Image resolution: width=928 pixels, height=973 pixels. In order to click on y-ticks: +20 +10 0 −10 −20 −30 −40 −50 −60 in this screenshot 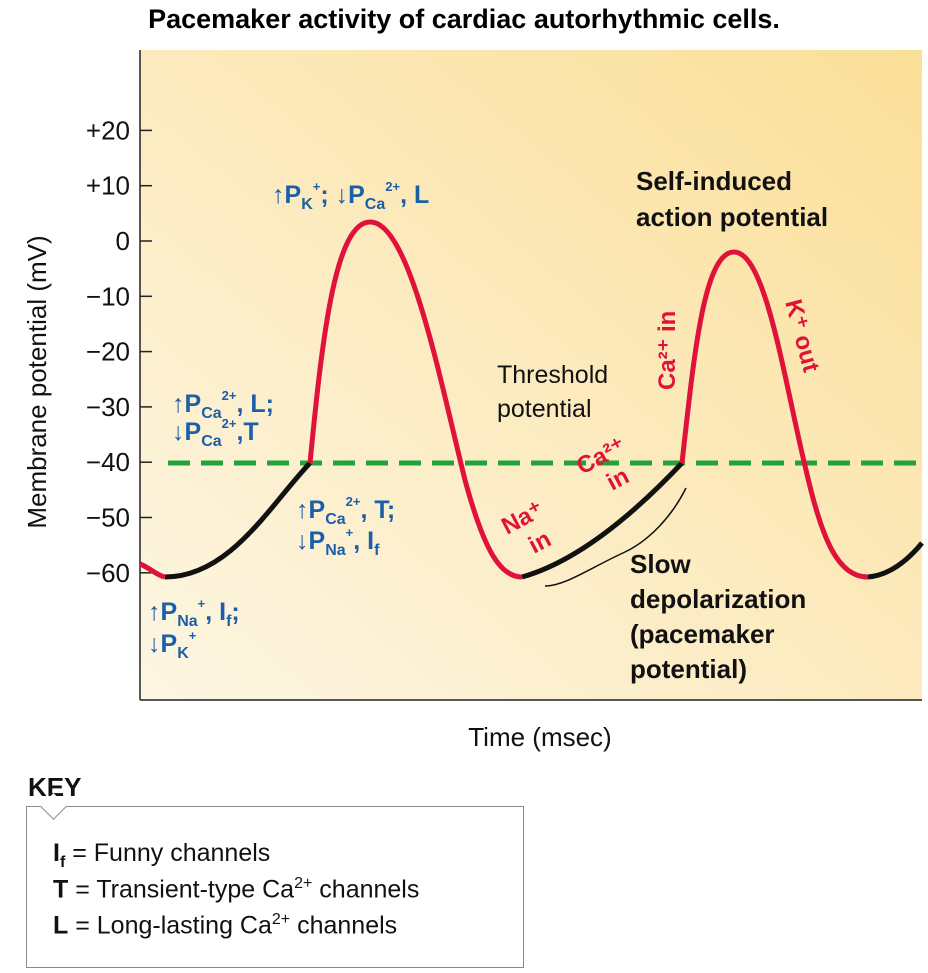, I will do `click(119, 351)`.